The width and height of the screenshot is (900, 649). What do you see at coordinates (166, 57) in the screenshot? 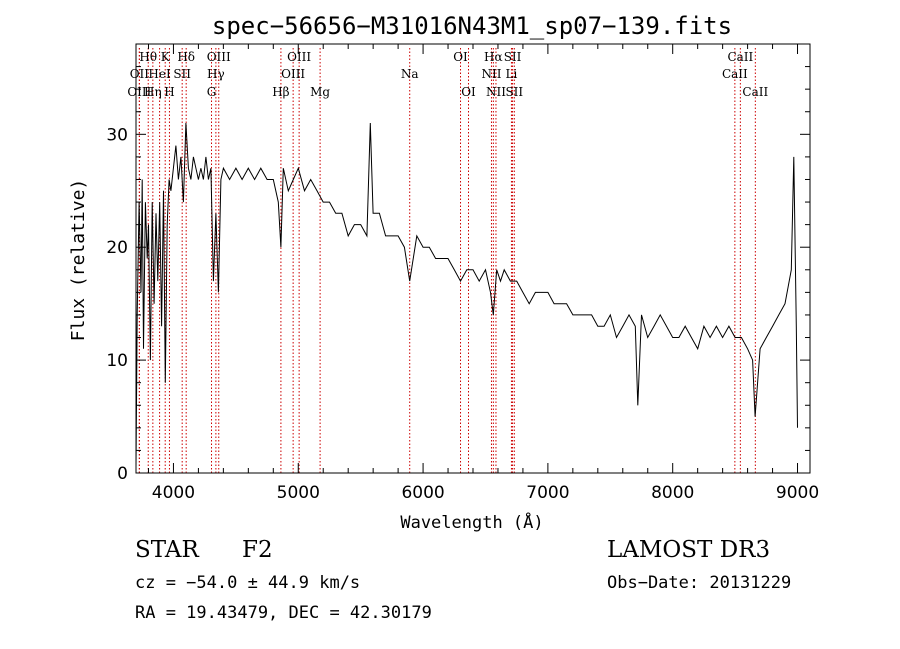
I see `line-label: K` at bounding box center [166, 57].